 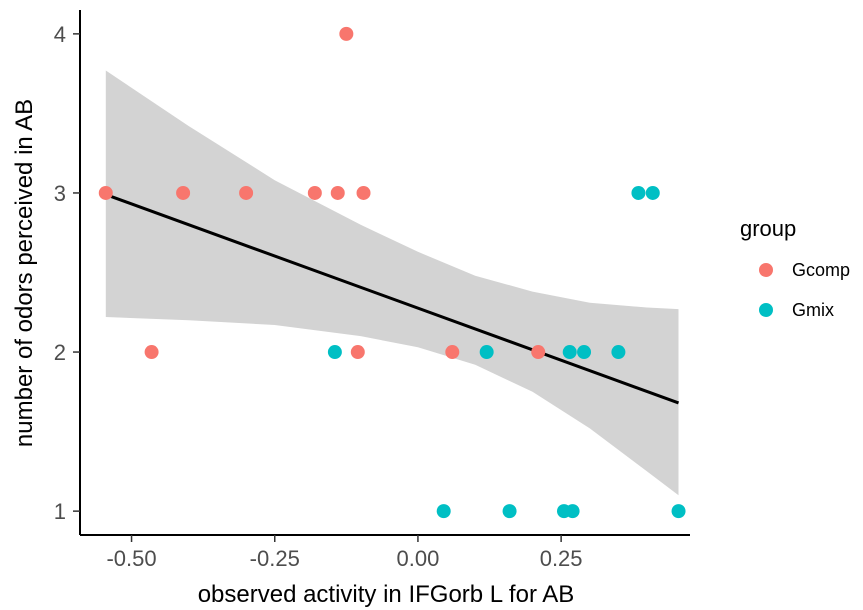 What do you see at coordinates (60, 352) in the screenshot?
I see `y-tick-label: 2` at bounding box center [60, 352].